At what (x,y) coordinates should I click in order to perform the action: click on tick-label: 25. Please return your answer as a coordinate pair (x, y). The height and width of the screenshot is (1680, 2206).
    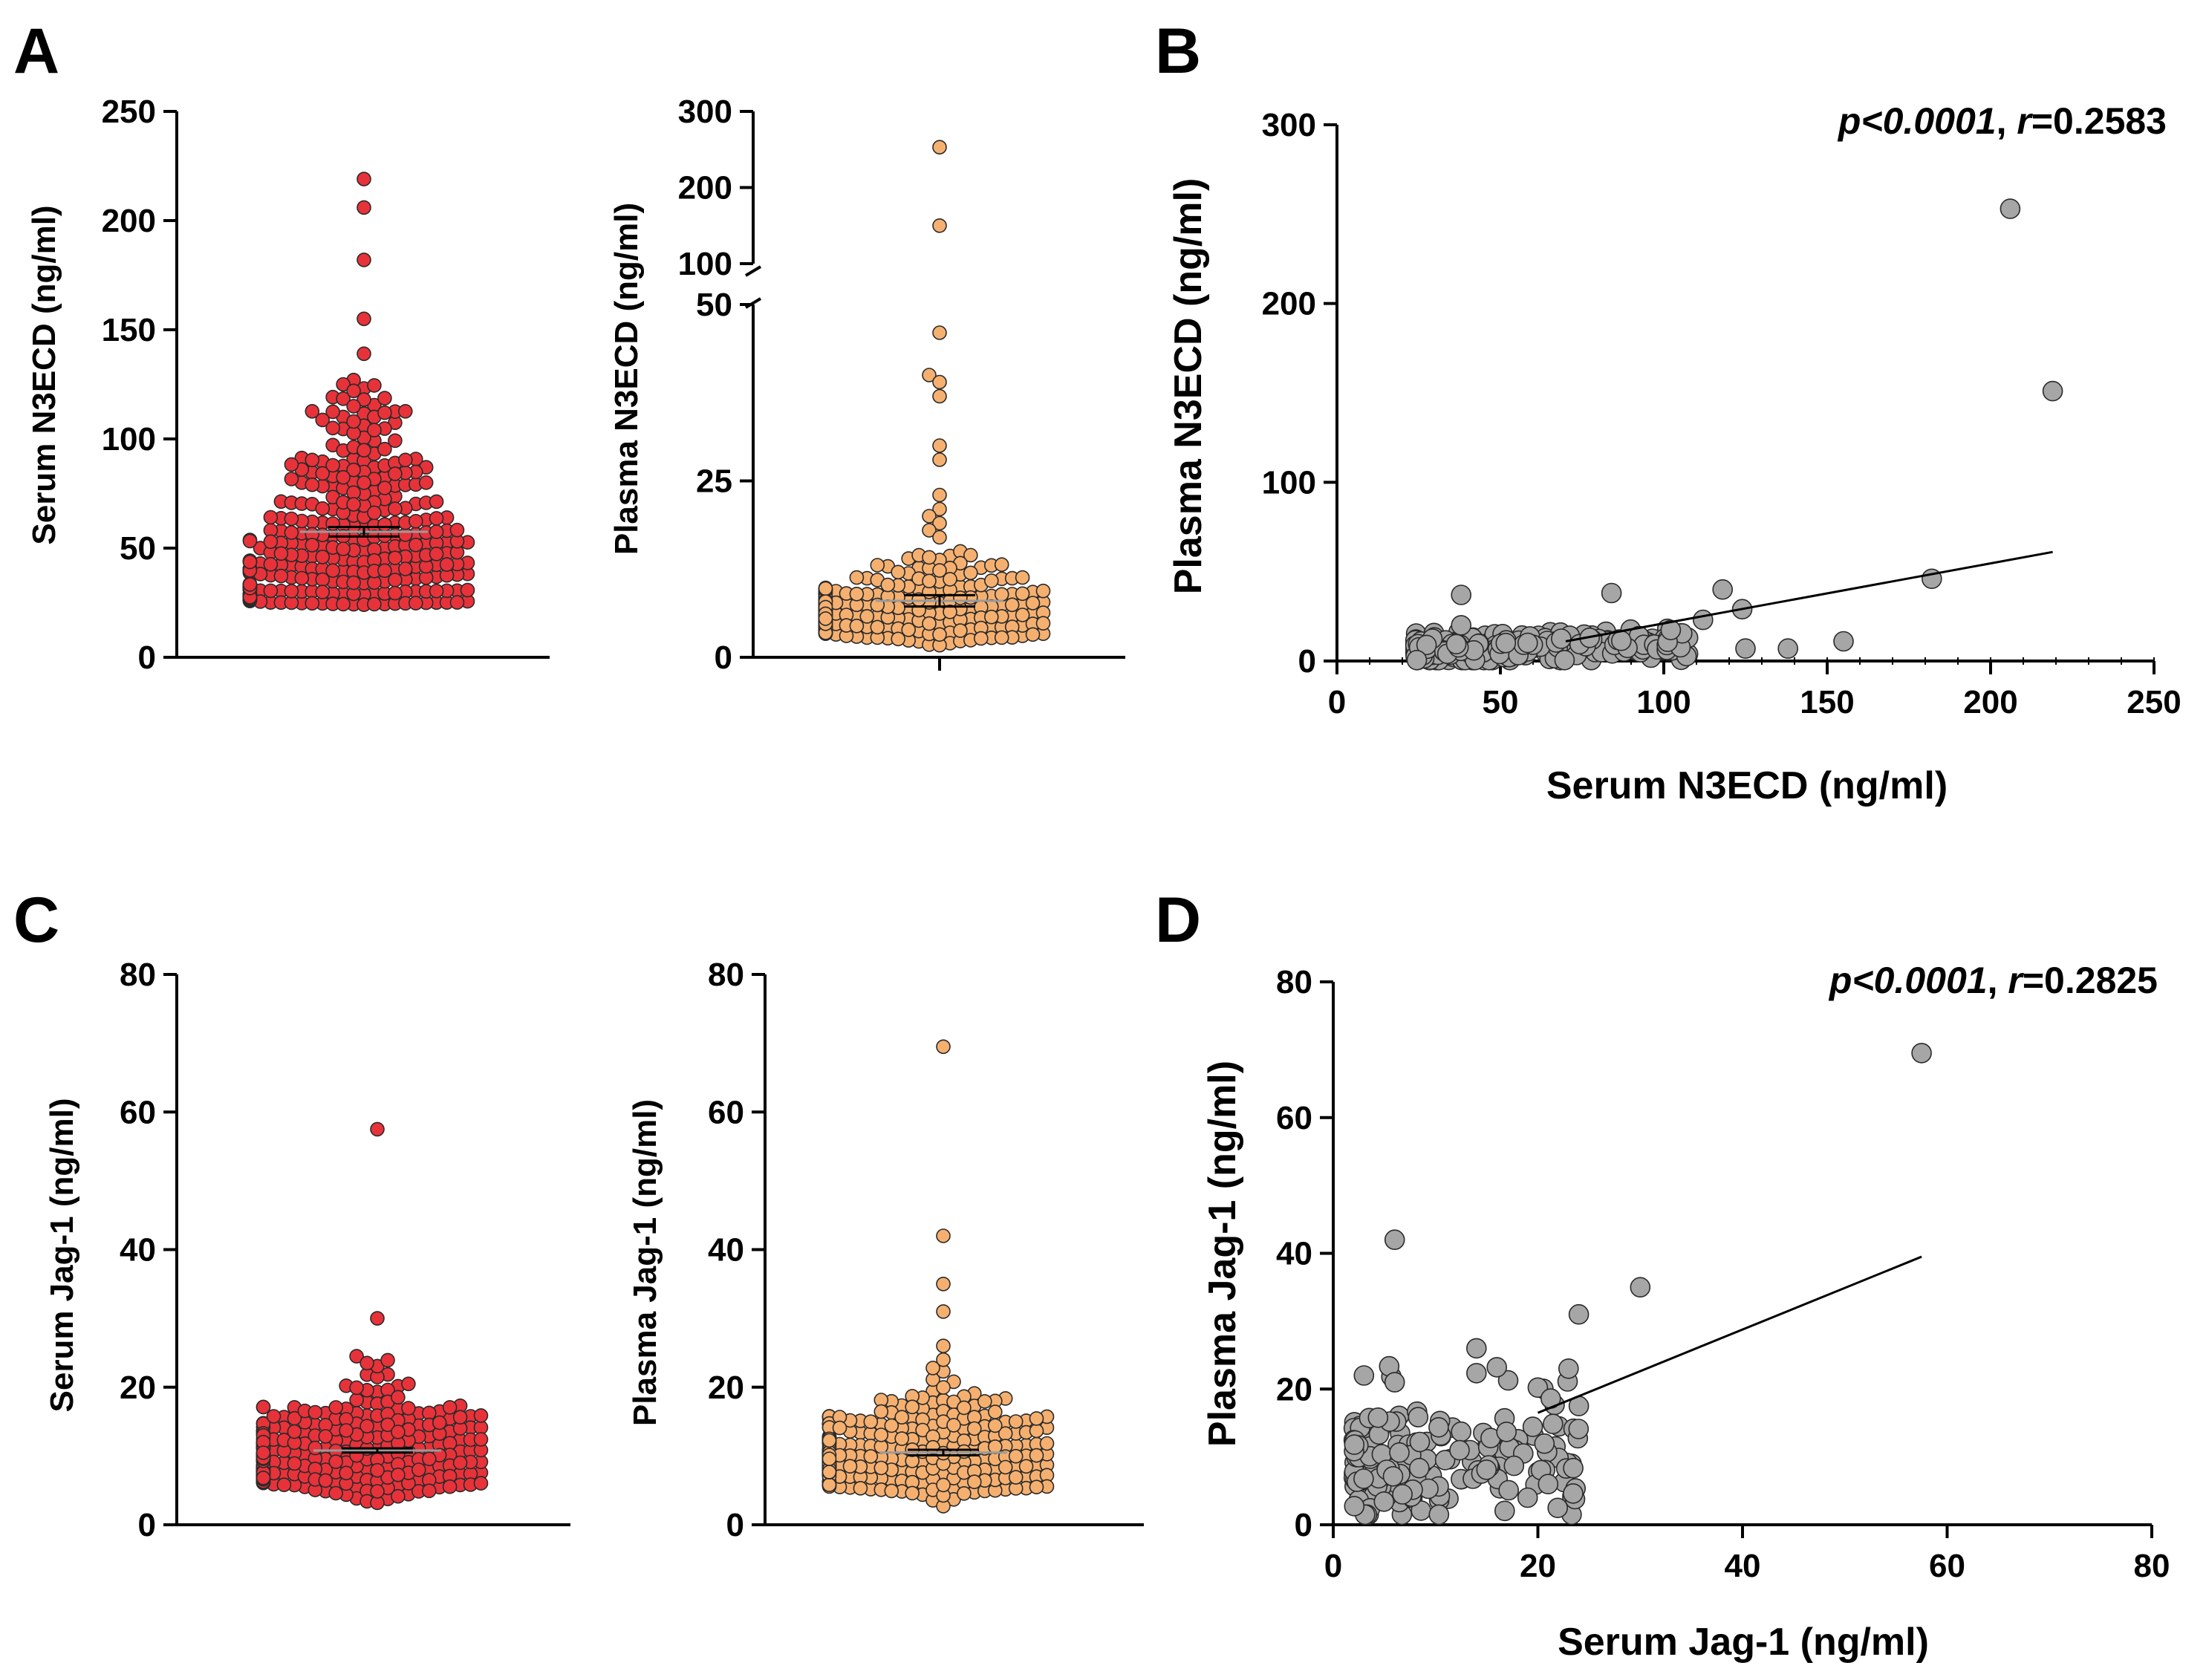
    Looking at the image, I should click on (714, 482).